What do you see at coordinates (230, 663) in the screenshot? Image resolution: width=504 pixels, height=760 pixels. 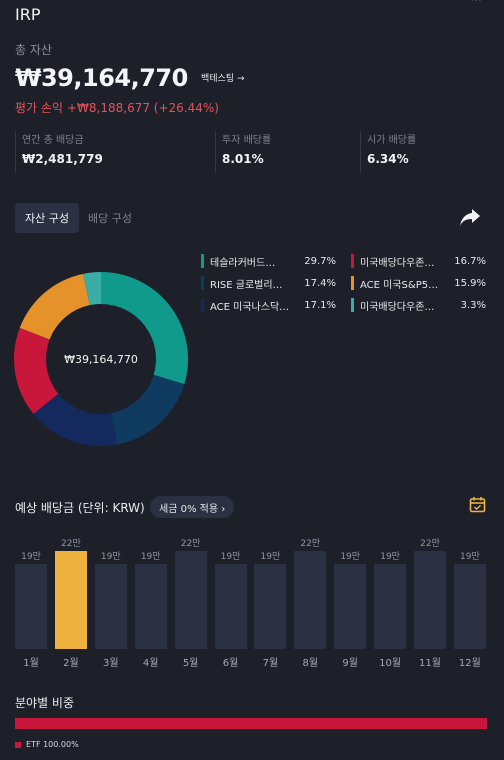 I see `month-label: 6월` at bounding box center [230, 663].